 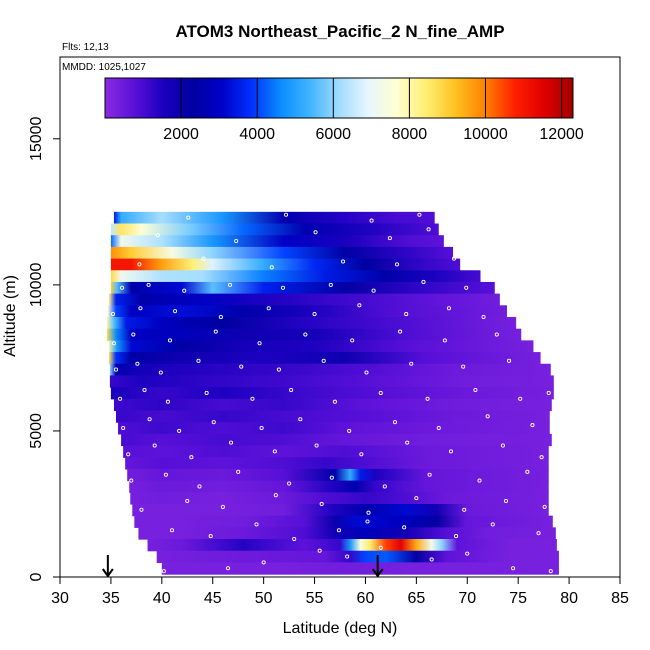 I want to click on flight-arrows, so click(x=243, y=566).